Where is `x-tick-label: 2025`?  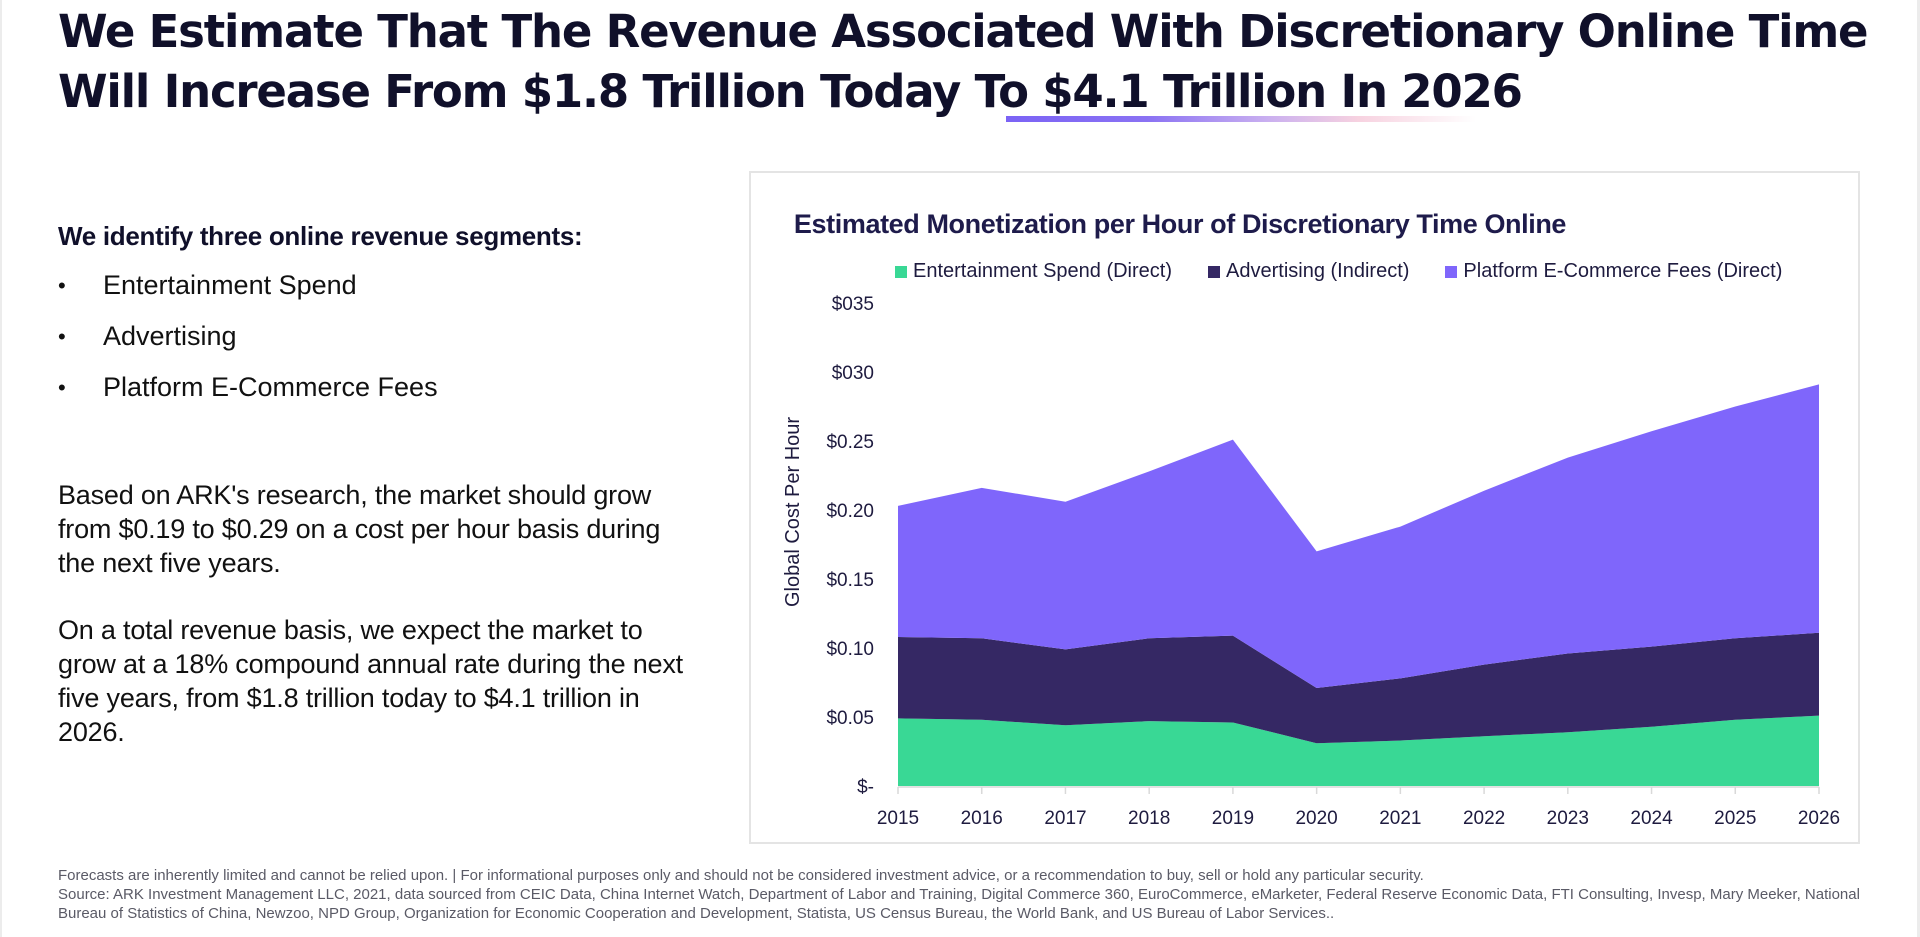 x-tick-label: 2025 is located at coordinates (1735, 818).